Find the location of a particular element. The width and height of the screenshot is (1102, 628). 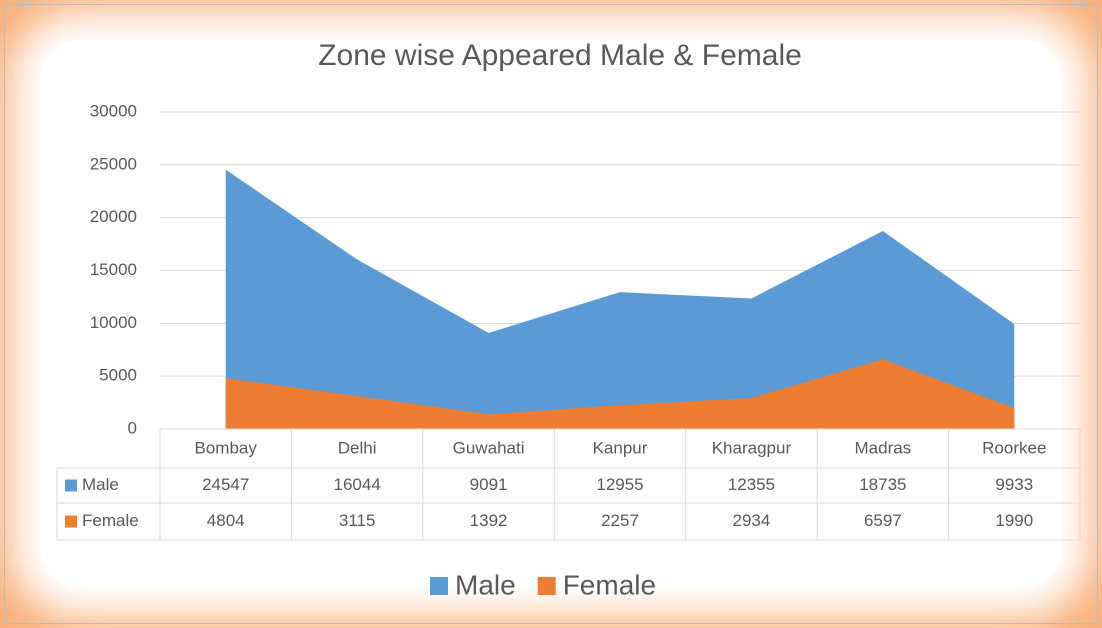

table-value: 1392 is located at coordinates (489, 520).